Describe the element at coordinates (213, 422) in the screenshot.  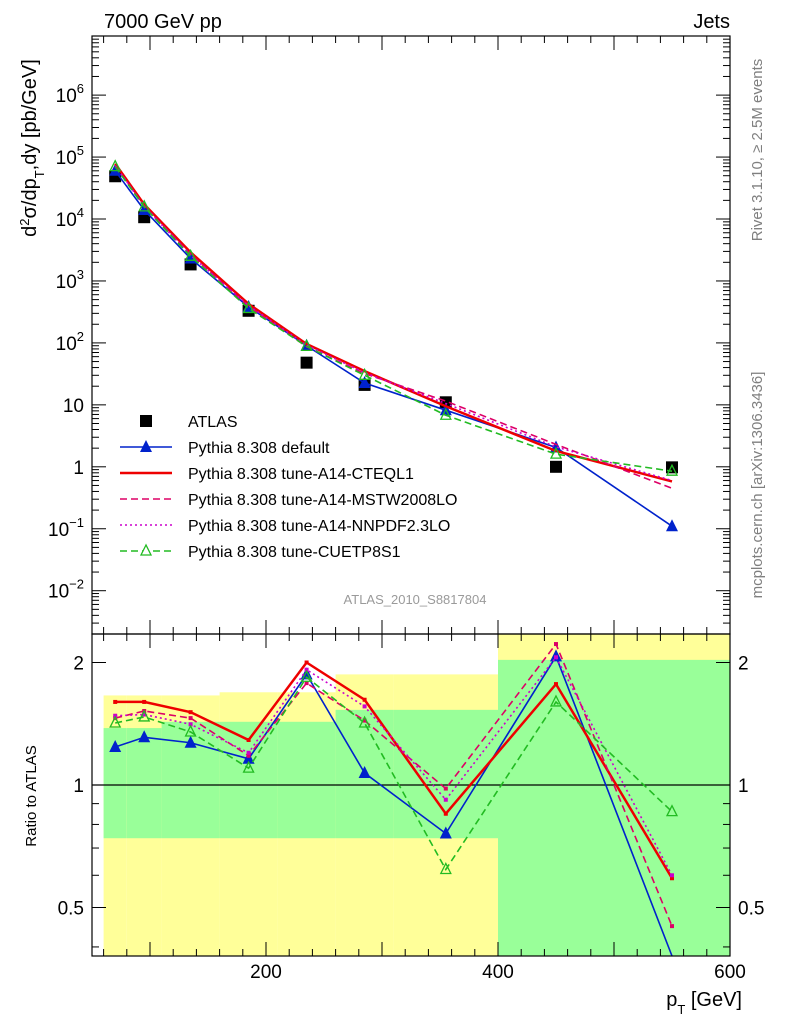
I see `legend-label: ATLAS` at that location.